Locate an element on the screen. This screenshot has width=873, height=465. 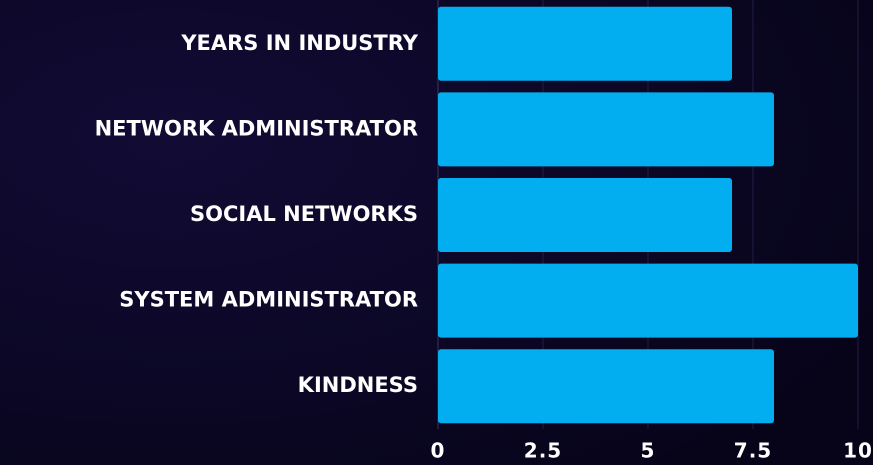
y-tick-label: SYSTEM ADMINISTRATOR is located at coordinates (268, 300).